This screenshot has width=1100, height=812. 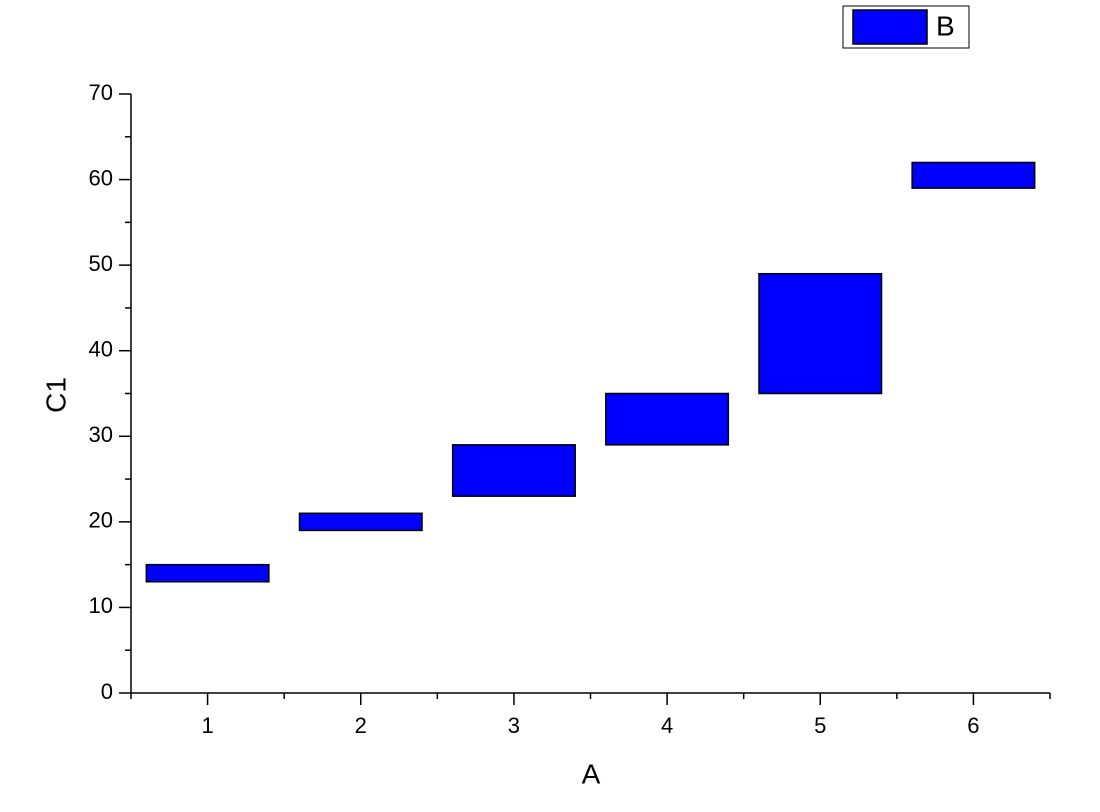 What do you see at coordinates (820, 725) in the screenshot?
I see `x-tick-label: 5` at bounding box center [820, 725].